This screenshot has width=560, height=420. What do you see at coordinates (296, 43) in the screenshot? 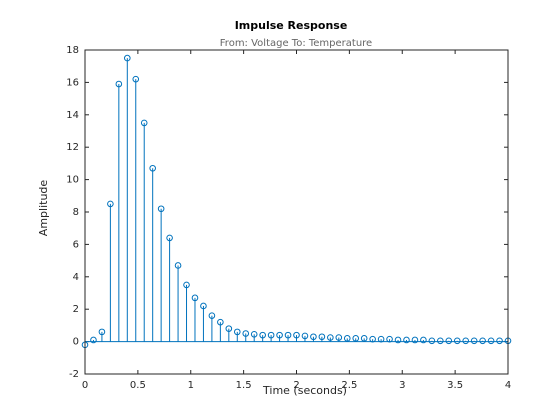
I see `chart-subtitle: From: Voltage To: Temperature` at bounding box center [296, 43].